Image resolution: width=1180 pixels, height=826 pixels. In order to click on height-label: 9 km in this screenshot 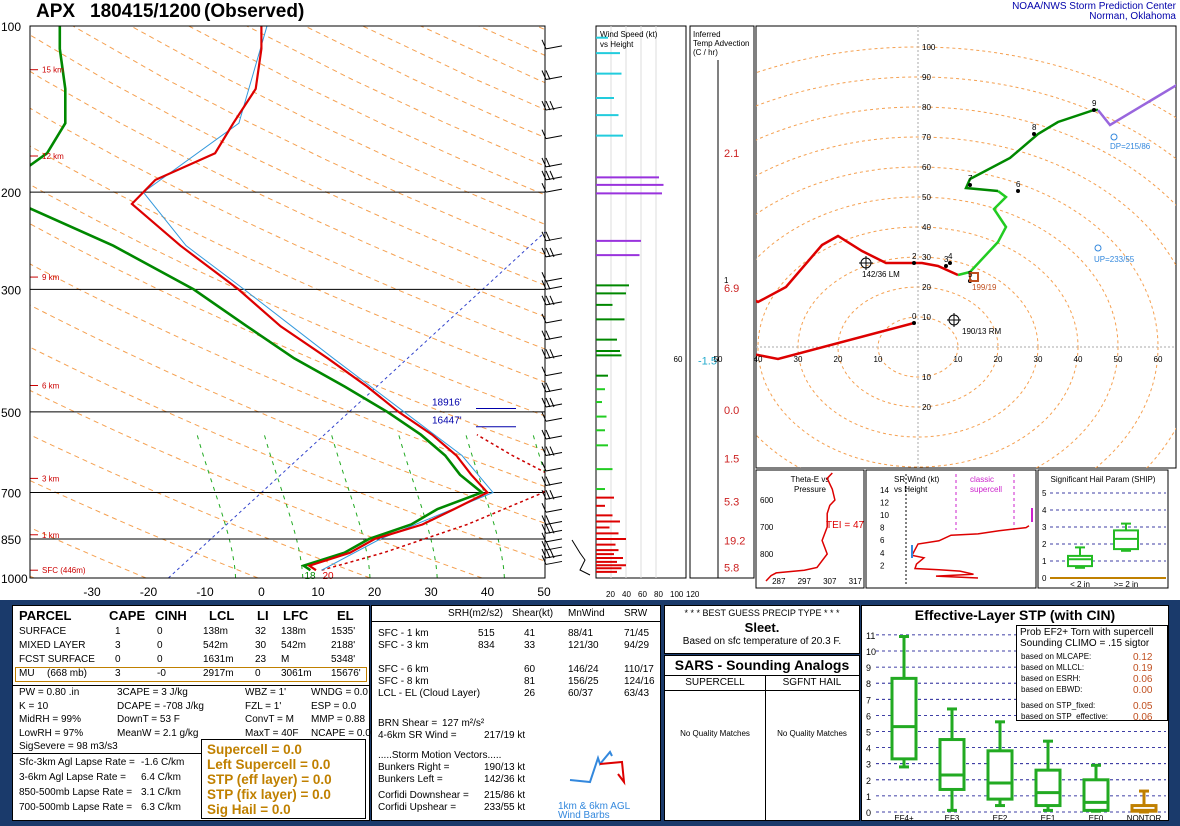, I will do `click(51, 277)`.